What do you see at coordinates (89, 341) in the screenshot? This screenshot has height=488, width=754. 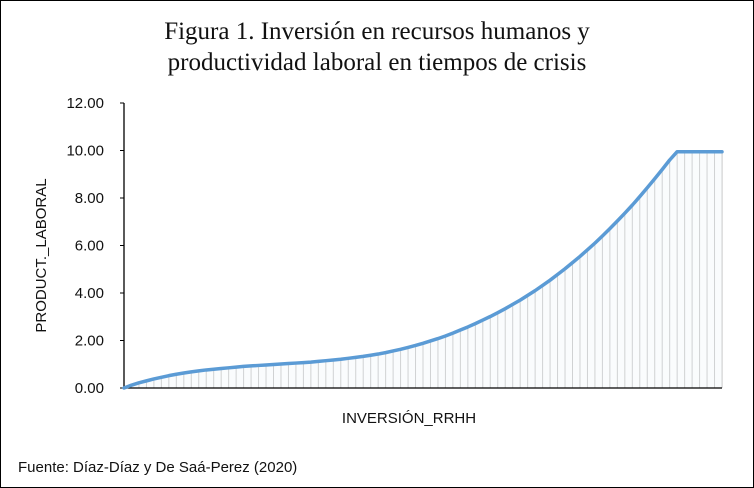 I see `y-tick-label: 2.00` at bounding box center [89, 341].